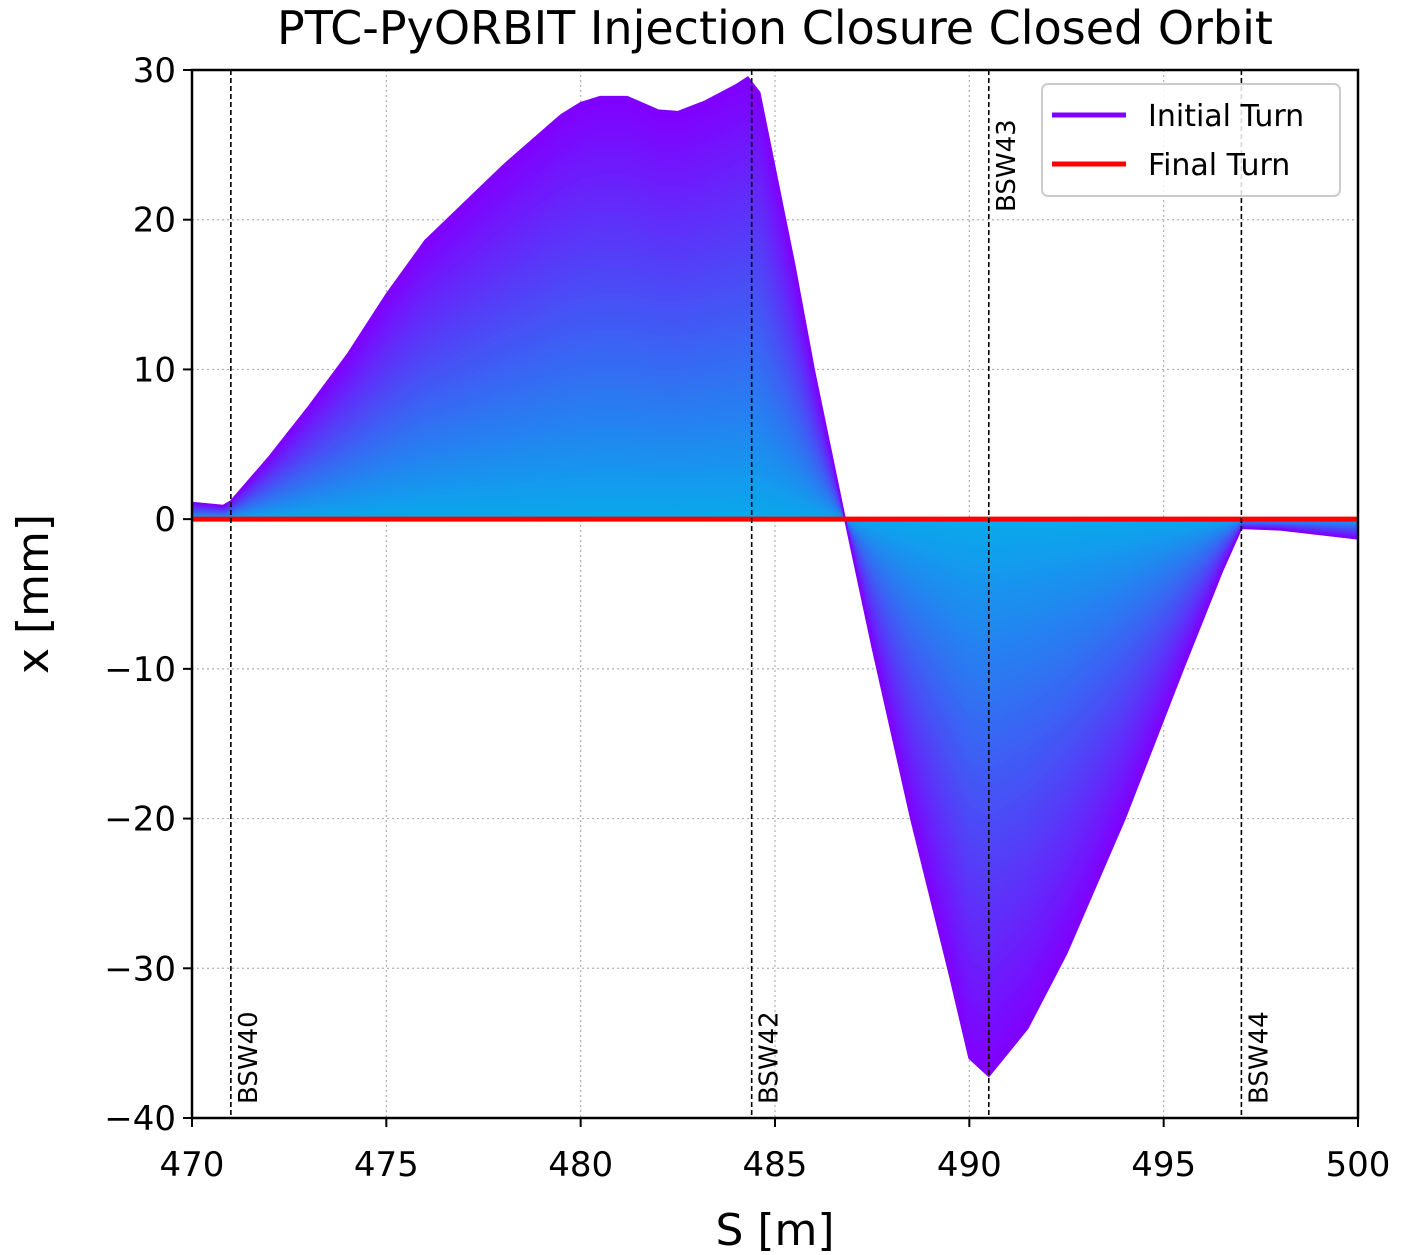  Describe the element at coordinates (140, 969) in the screenshot. I see `y-tick-label: −30` at that location.